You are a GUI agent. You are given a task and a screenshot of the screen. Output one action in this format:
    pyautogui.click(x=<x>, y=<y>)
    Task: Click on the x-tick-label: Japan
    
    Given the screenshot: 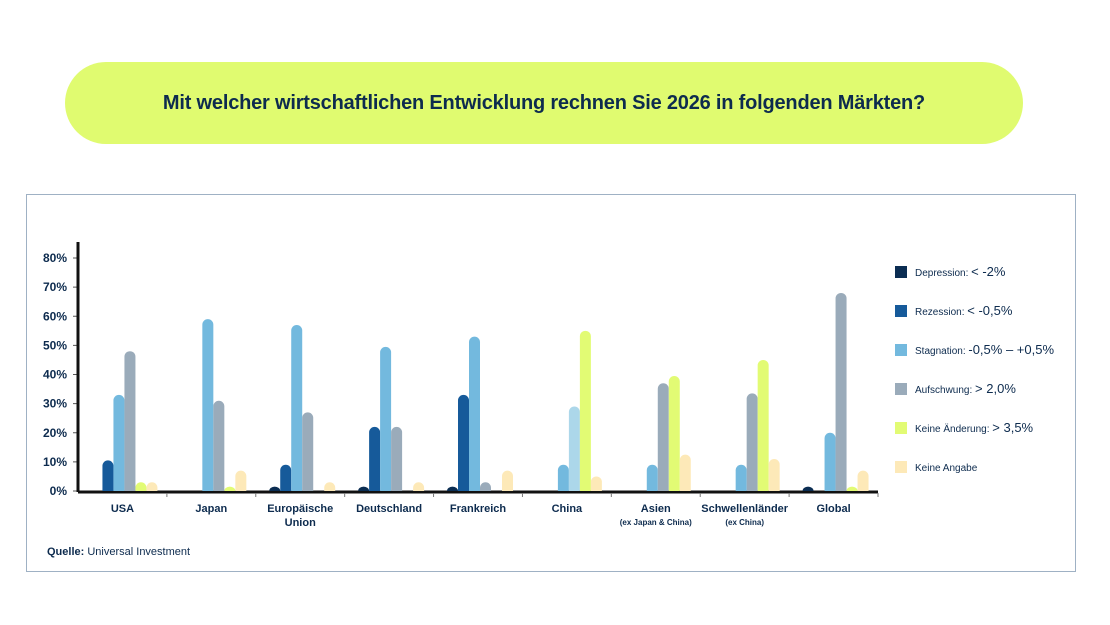 What is the action you would take?
    pyautogui.click(x=211, y=509)
    